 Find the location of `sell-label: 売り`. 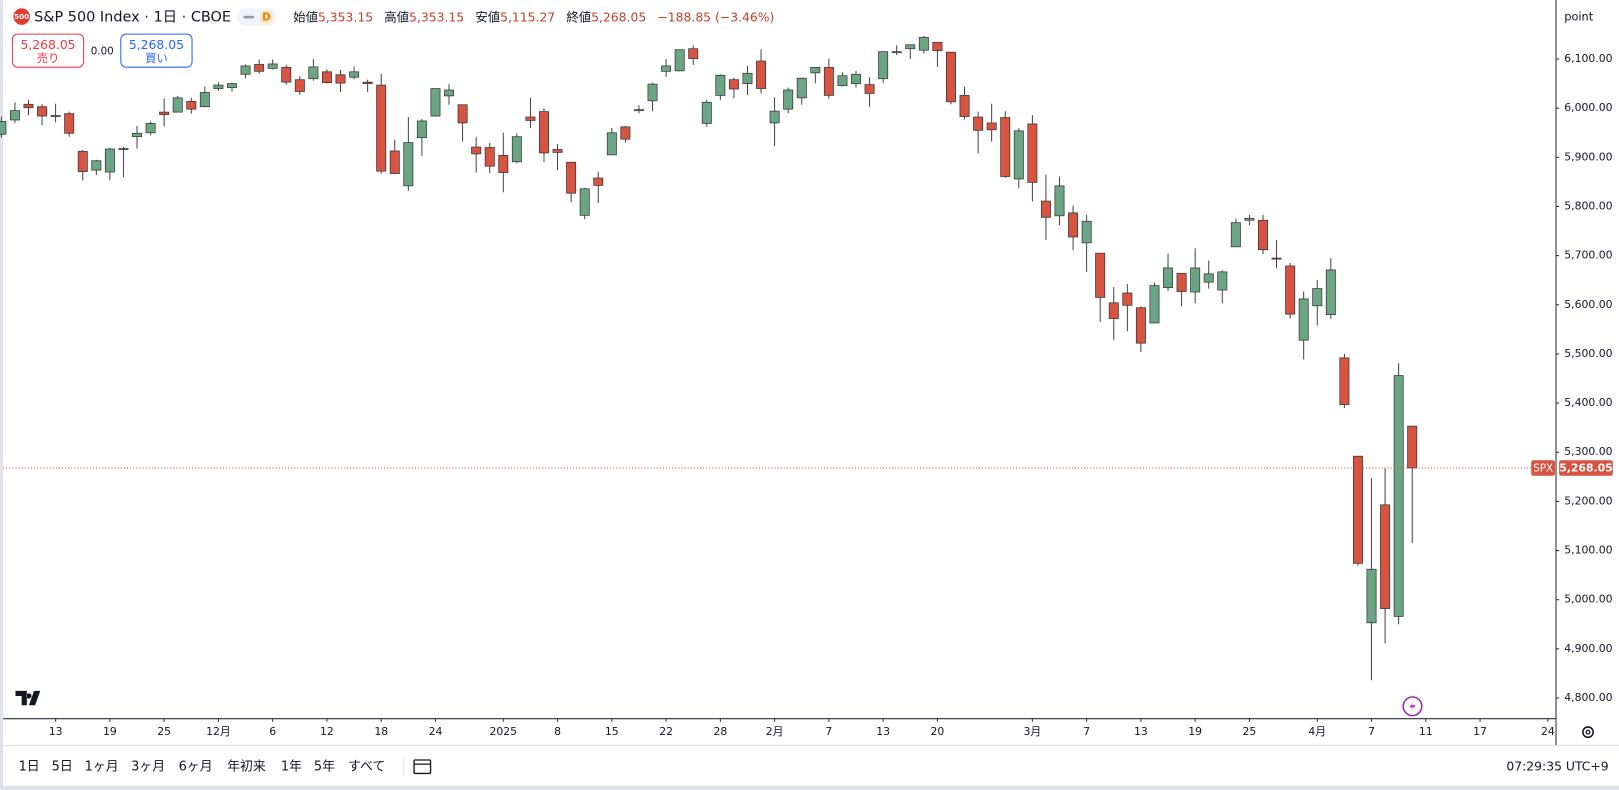

sell-label: 売り is located at coordinates (48, 58).